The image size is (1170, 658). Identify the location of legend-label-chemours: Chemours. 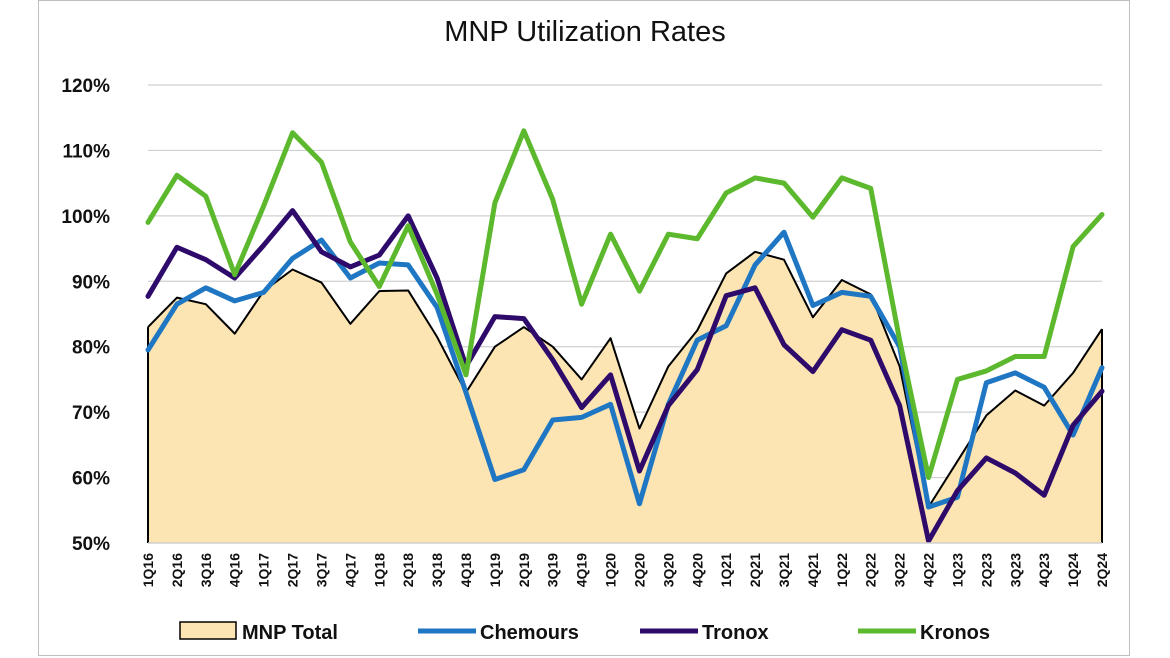
(529, 633).